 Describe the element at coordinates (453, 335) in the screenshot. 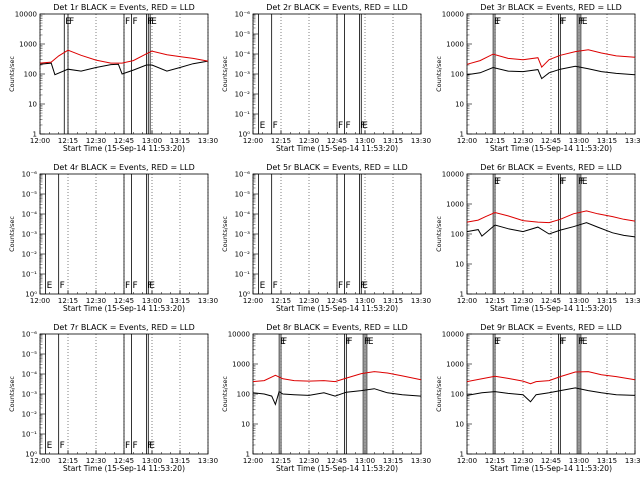

I see `y-tick-label: 10000` at that location.